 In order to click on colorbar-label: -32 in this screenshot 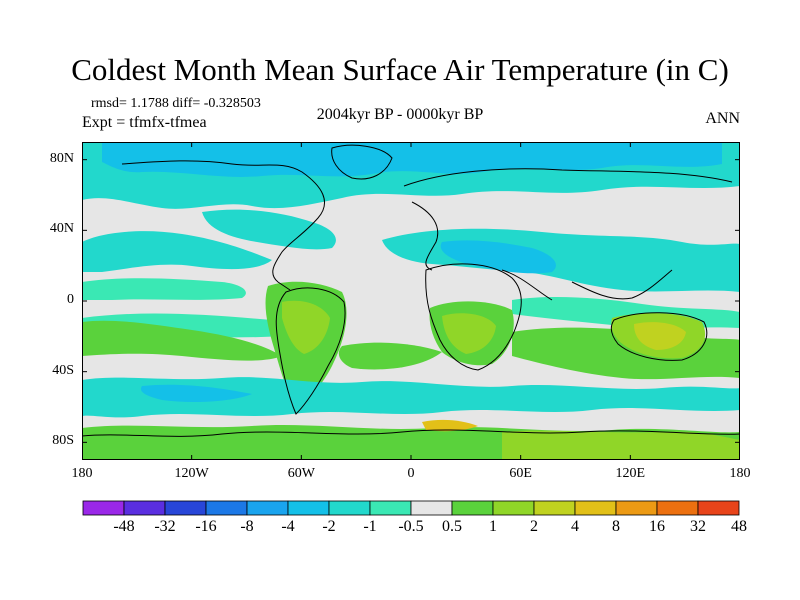, I will do `click(165, 526)`.